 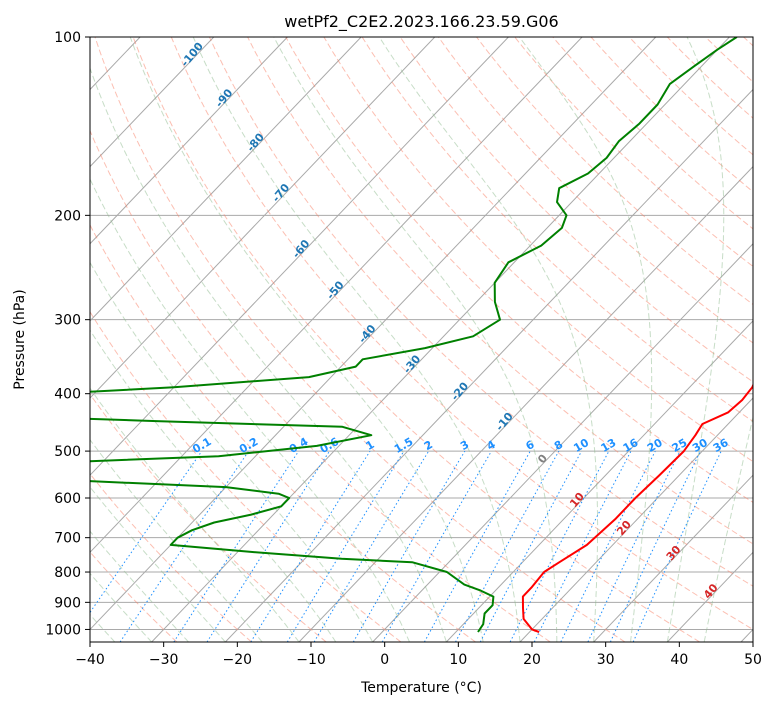 I want to click on x-tick-label: 40, so click(x=679, y=660).